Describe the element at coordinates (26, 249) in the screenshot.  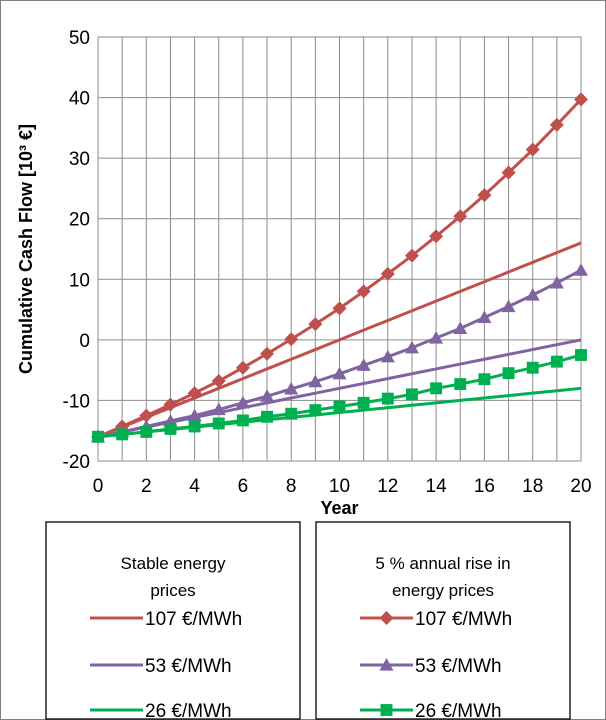
I see `y-axis-title: Cumulative Cash Flow [10³ €]` at that location.